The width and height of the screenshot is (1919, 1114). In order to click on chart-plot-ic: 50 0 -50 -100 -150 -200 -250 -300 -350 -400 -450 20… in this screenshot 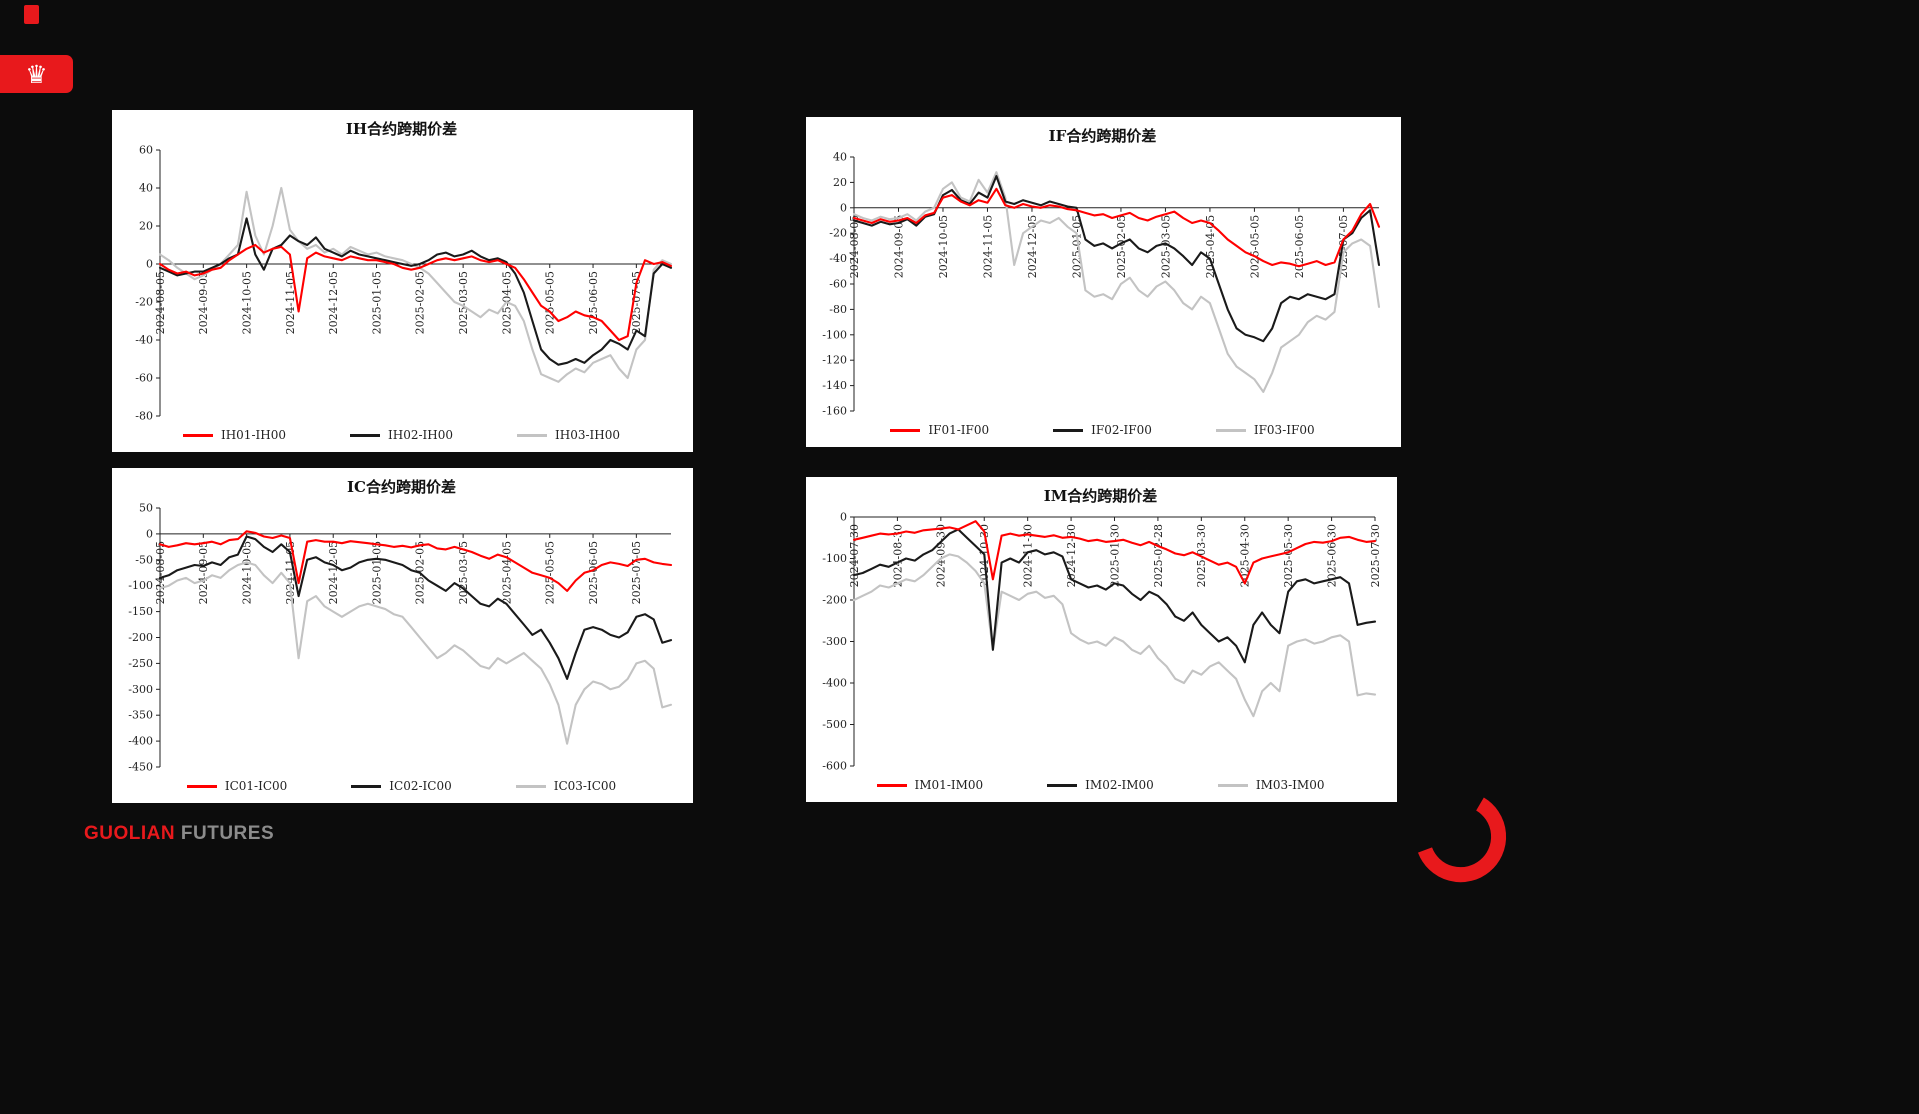, I will do `click(400, 637)`.